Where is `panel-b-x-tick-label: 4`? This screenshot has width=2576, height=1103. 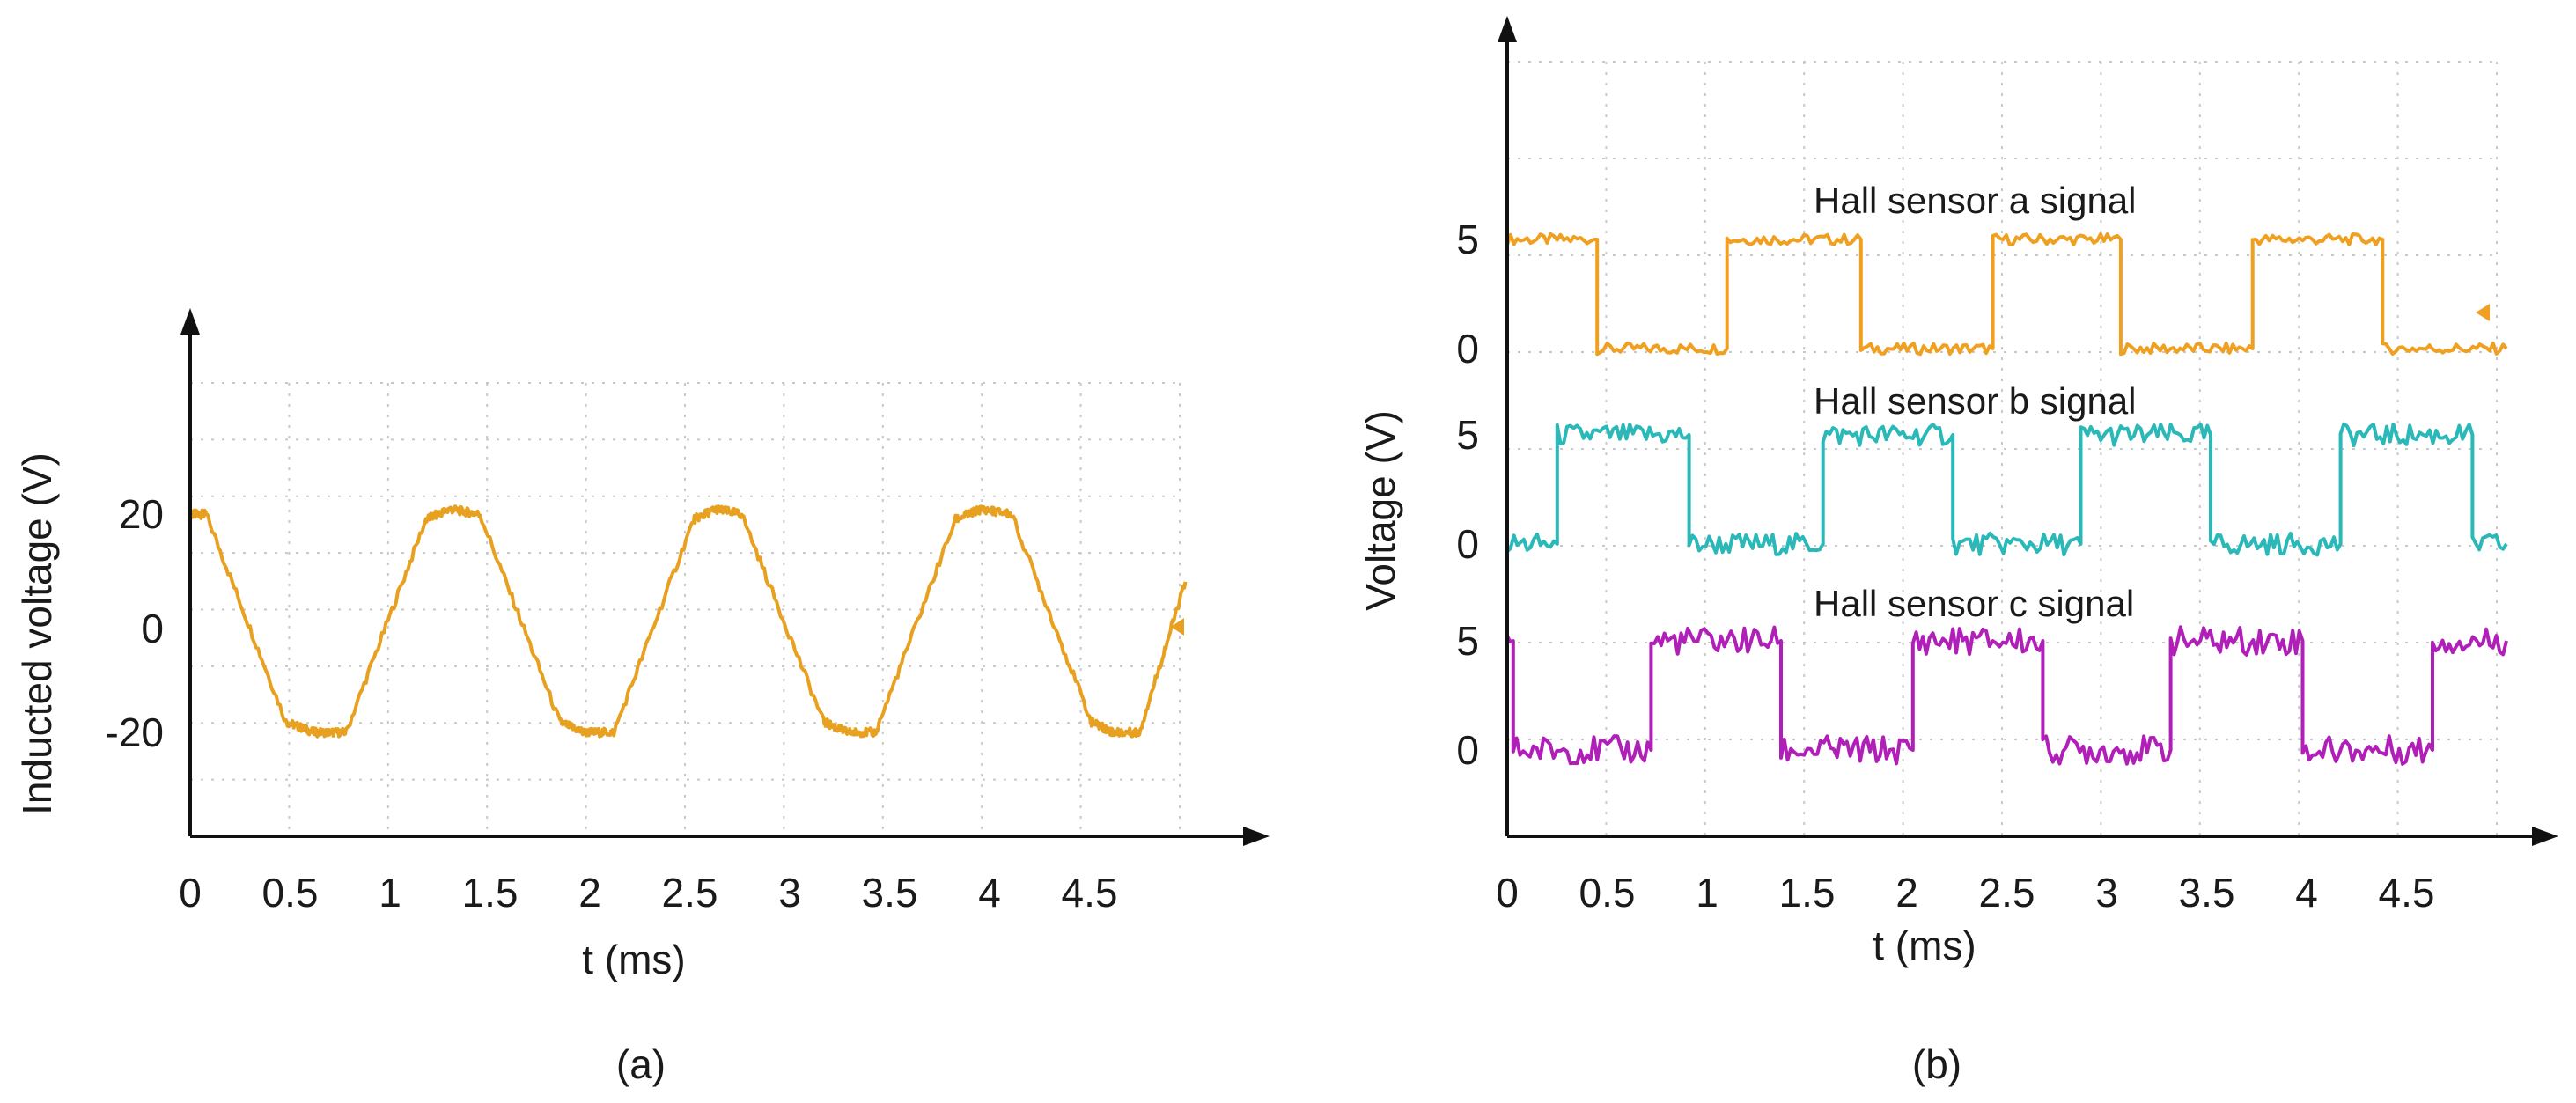
panel-b-x-tick-label: 4 is located at coordinates (2306, 893).